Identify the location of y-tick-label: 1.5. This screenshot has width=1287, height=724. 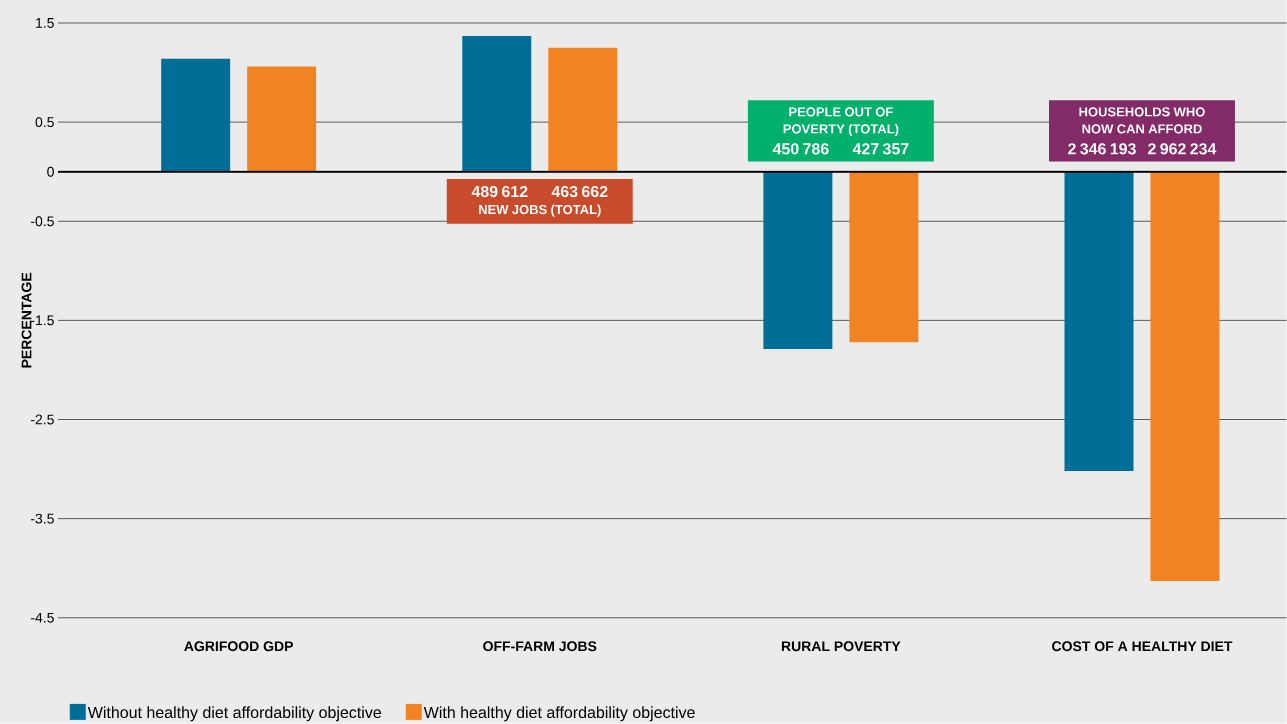
(45, 23).